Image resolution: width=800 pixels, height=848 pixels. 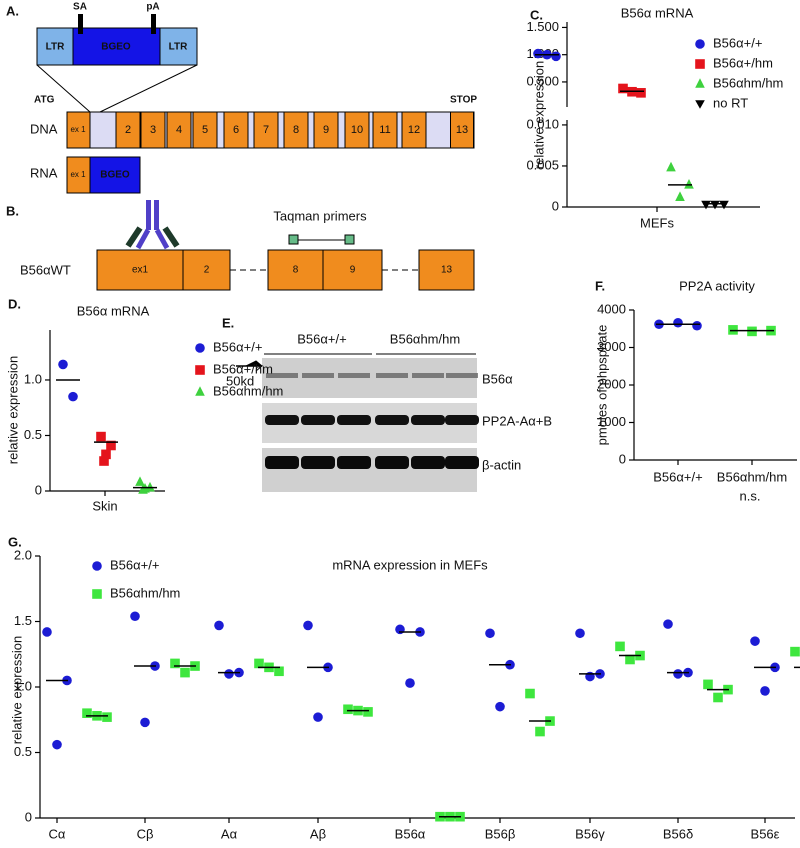 I want to click on exon-label: 9, so click(x=326, y=130).